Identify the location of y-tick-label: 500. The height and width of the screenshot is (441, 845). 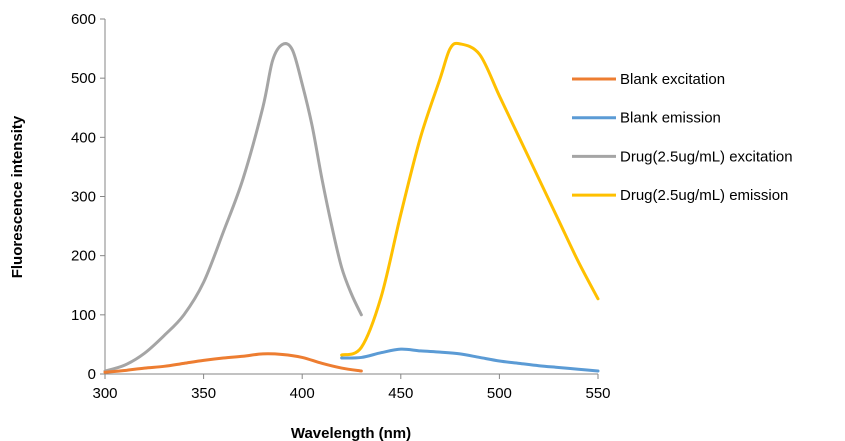
(83, 78).